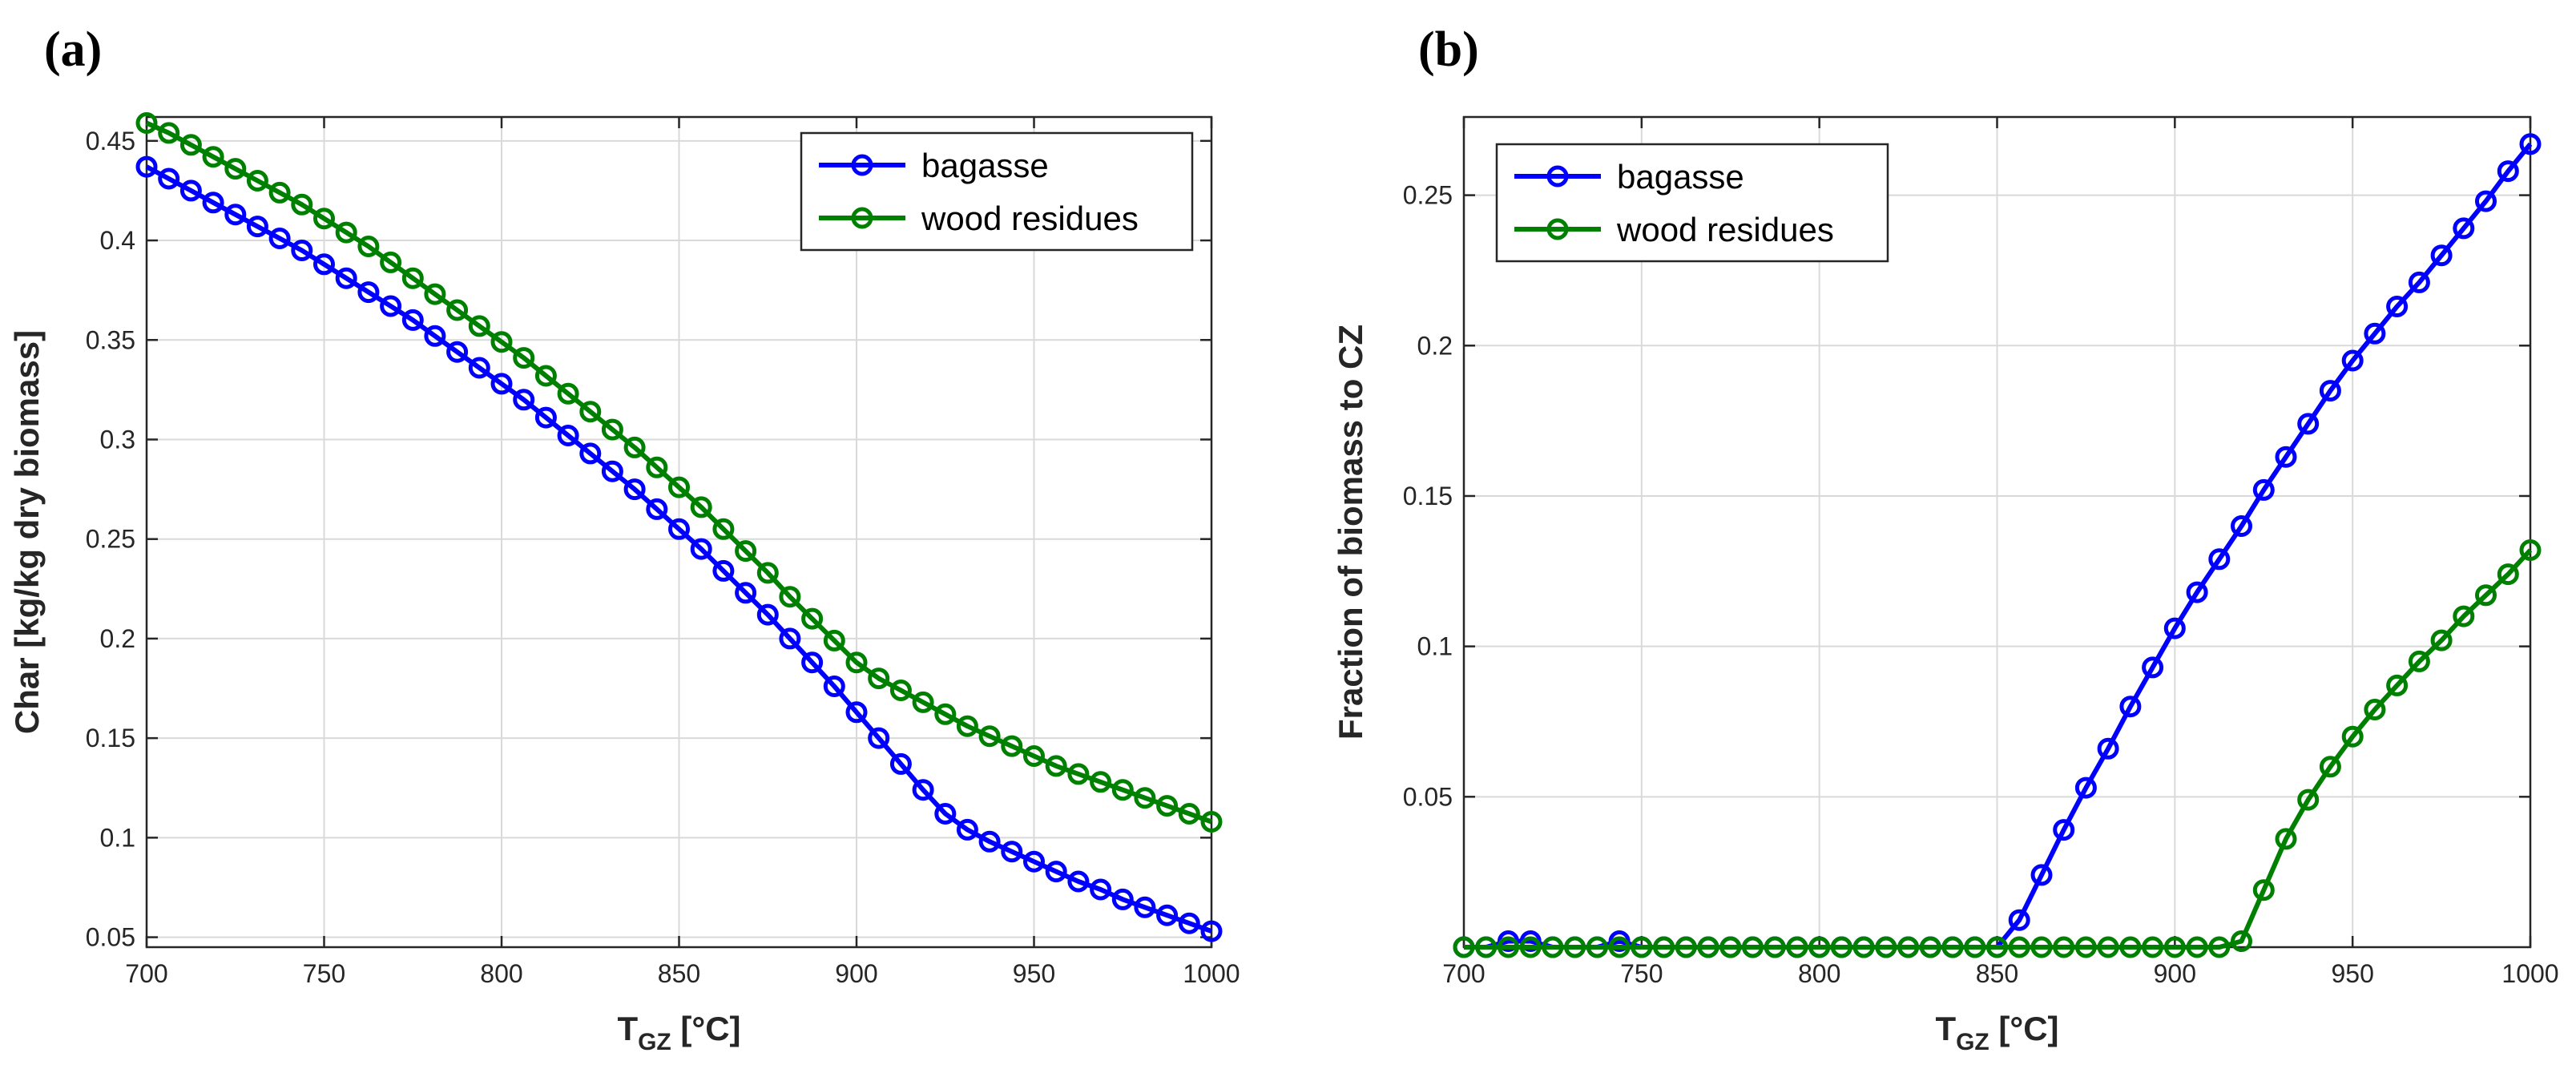  What do you see at coordinates (627, 1028) in the screenshot?
I see `x-axis-label-main: T` at bounding box center [627, 1028].